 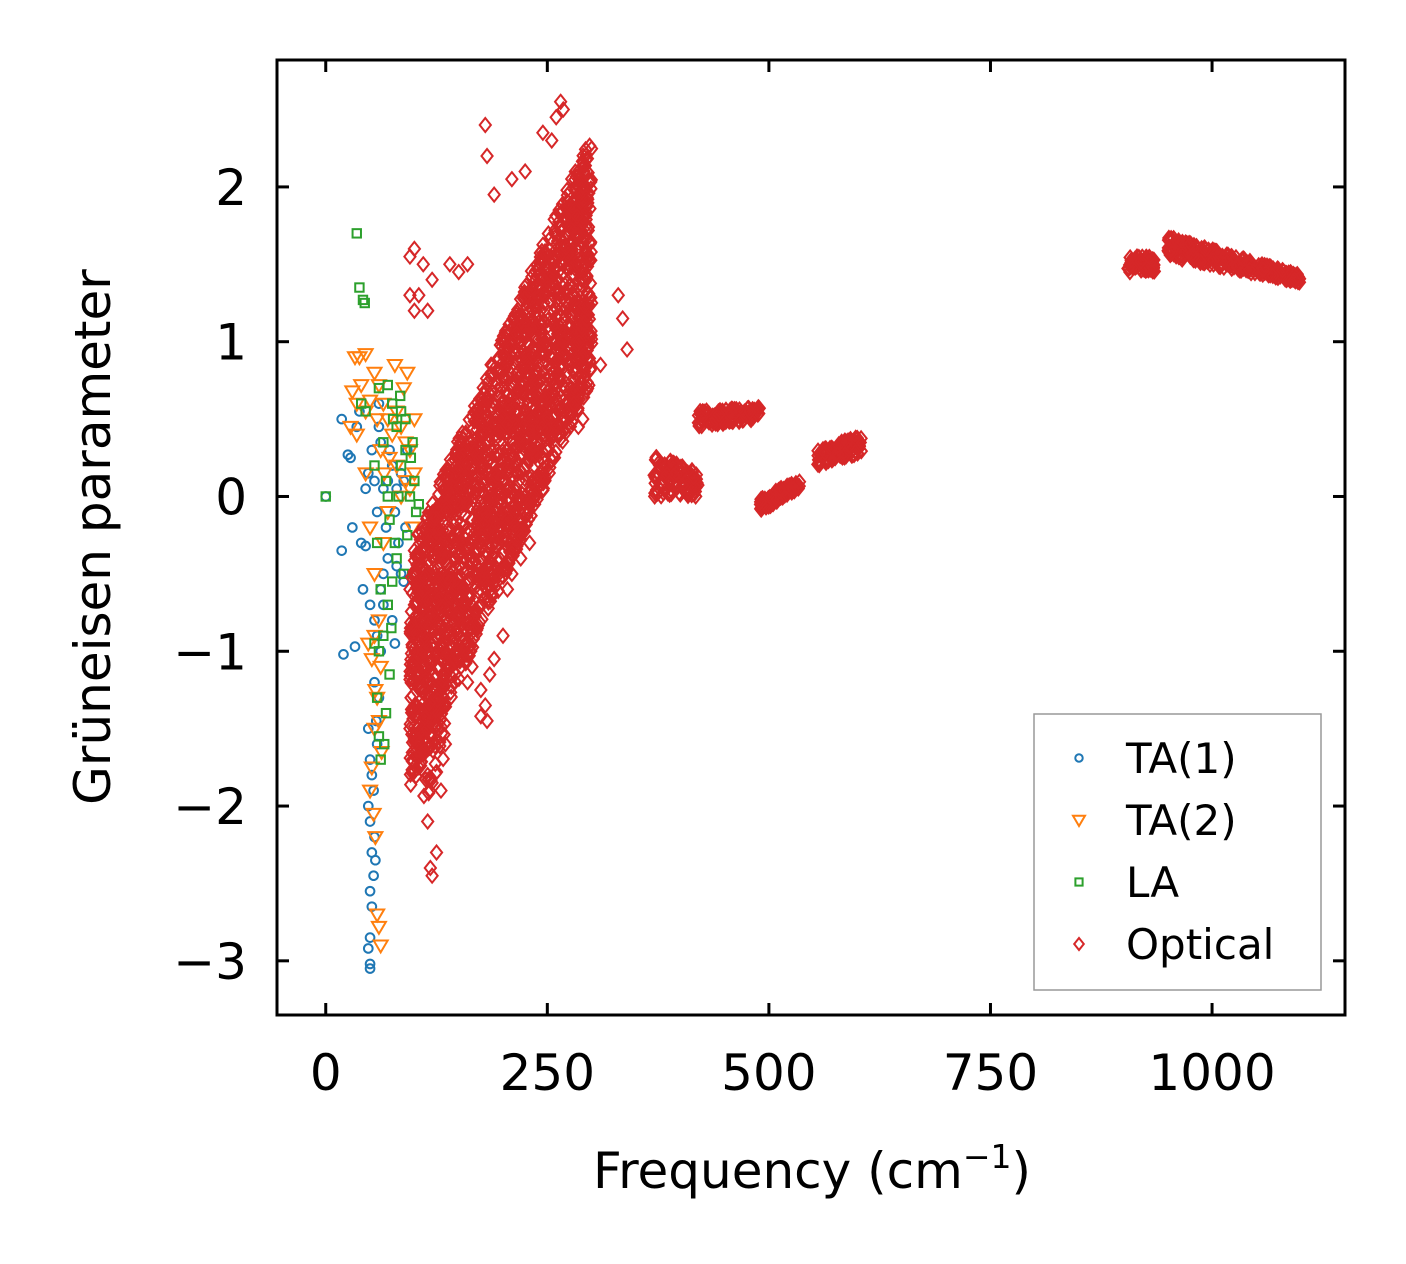 I want to click on x-axis-label-superscript: −1, so click(x=987, y=1156).